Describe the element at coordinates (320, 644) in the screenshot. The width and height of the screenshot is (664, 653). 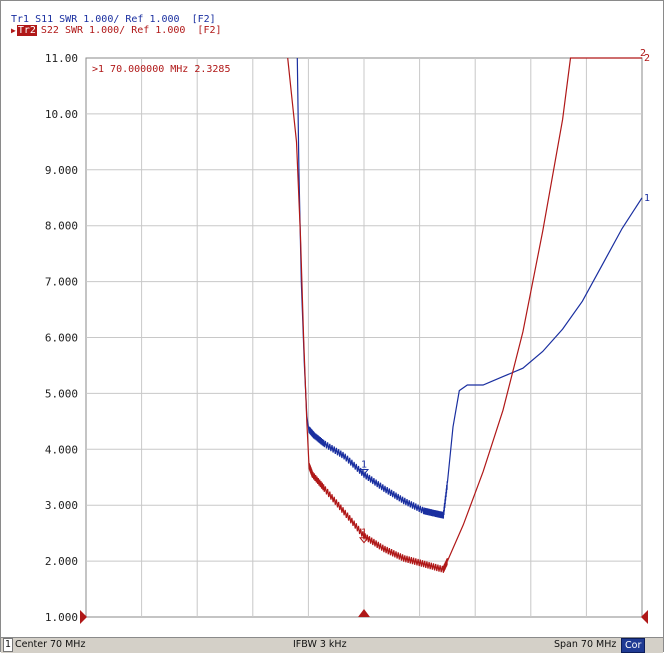
I see `ifbw-setting: IFBW 3 kHz` at that location.